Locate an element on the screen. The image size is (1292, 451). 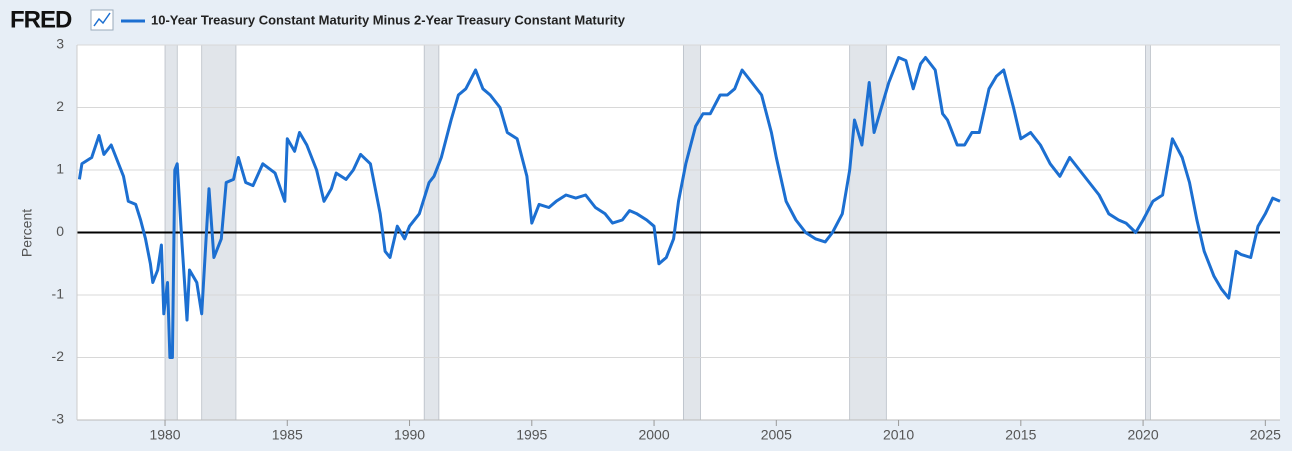
y-tick-label: 0 is located at coordinates (60, 231).